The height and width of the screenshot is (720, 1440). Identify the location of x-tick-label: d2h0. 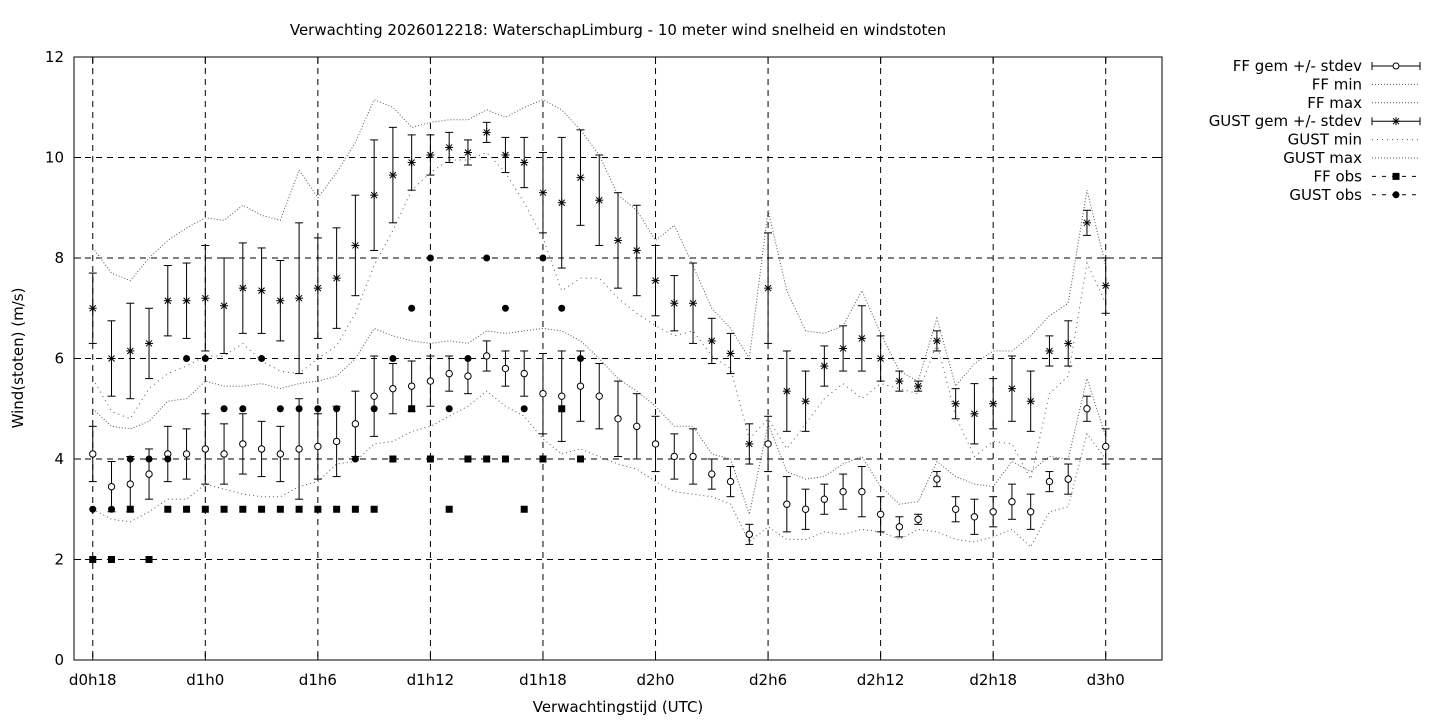
(655, 680).